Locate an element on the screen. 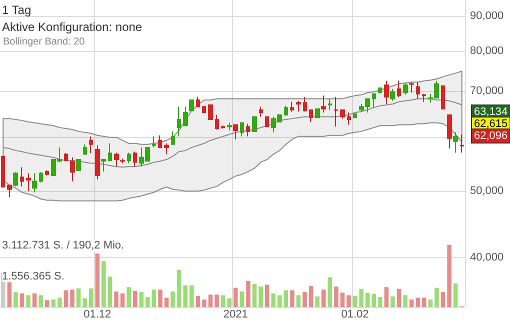 Image resolution: width=510 pixels, height=320 pixels. y-tick-label: 40,000 is located at coordinates (487, 258).